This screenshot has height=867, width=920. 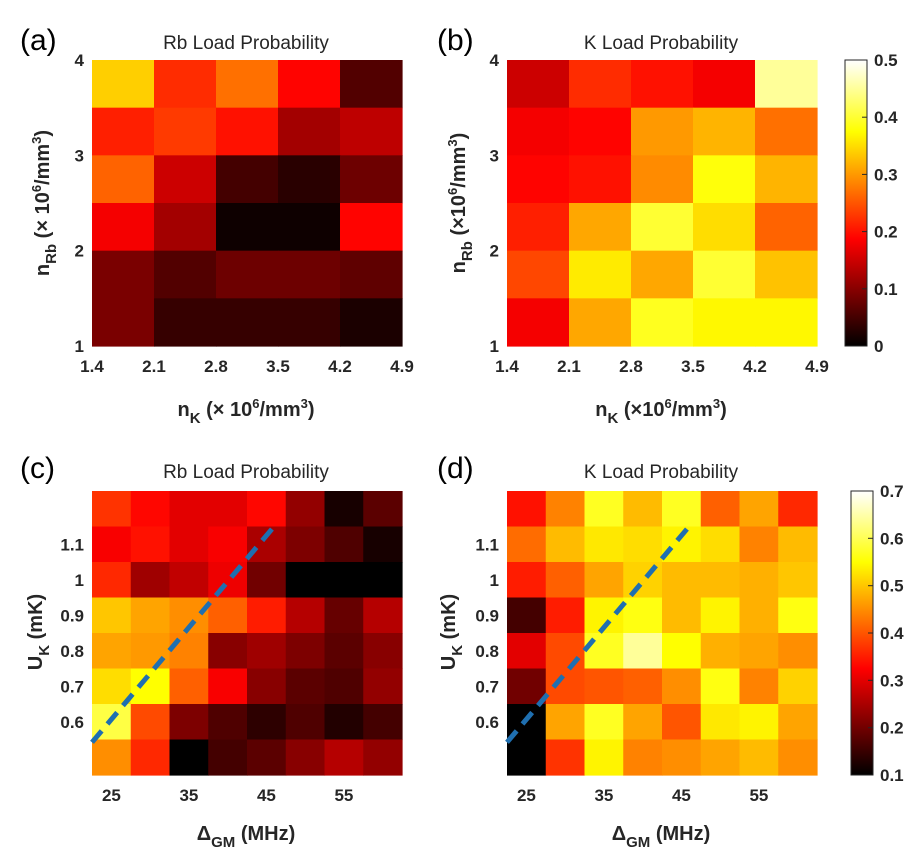 I want to click on heatmap-a, so click(x=247, y=203).